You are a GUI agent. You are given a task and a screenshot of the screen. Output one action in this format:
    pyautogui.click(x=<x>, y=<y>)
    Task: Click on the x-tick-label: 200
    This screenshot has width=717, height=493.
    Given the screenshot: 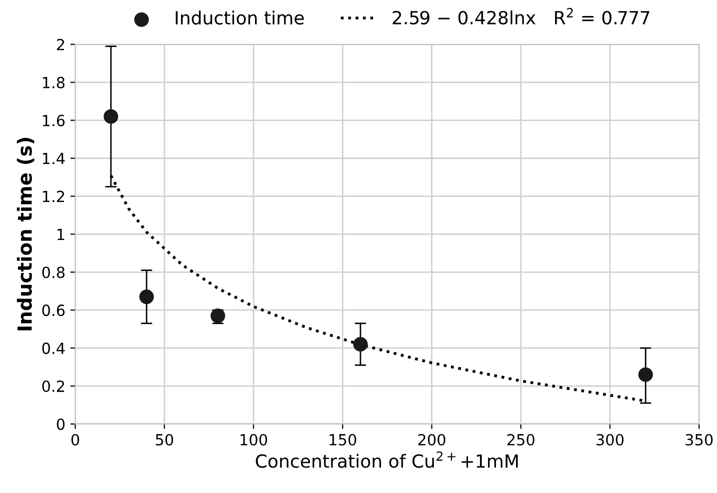 What is the action you would take?
    pyautogui.click(x=432, y=440)
    